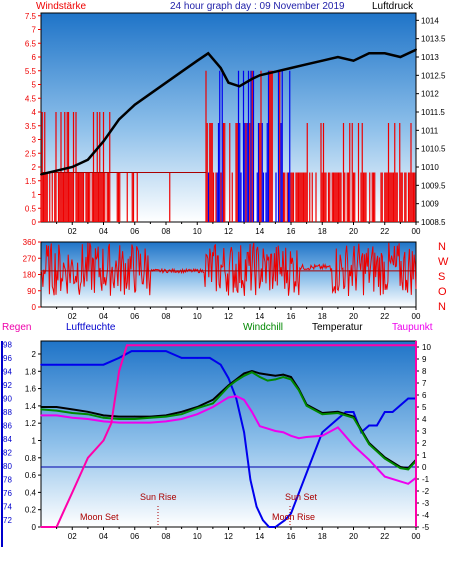 This screenshot has width=470, height=567. I want to click on direction-y-tick-label-360: 360, so click(30, 242).